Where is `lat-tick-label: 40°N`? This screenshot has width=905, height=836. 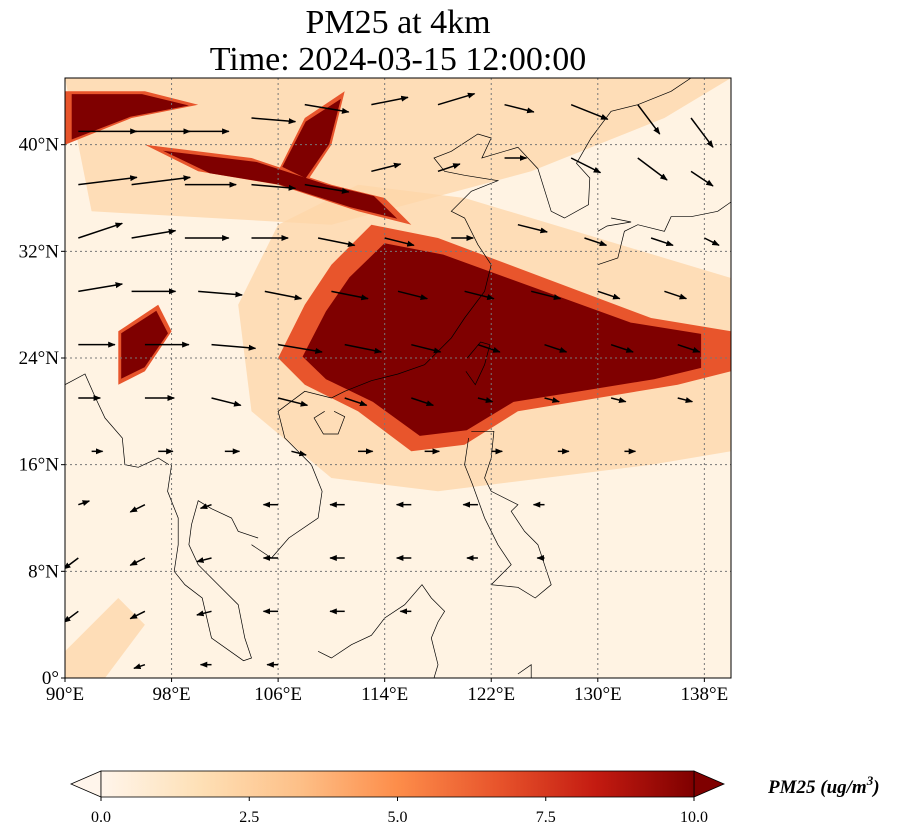 lat-tick-label: 40°N is located at coordinates (39, 145).